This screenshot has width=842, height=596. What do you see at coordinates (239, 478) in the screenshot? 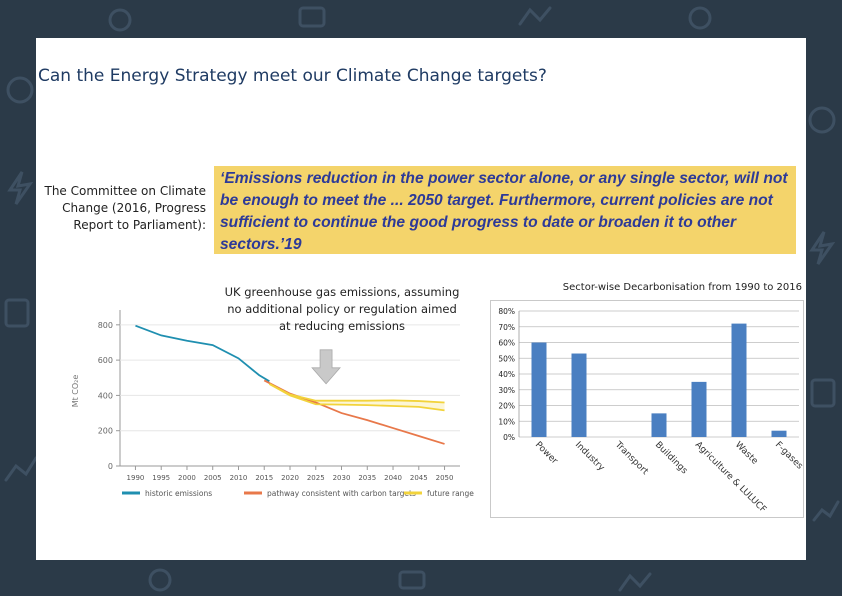
I see `x-tick-label: 2010` at bounding box center [239, 478].